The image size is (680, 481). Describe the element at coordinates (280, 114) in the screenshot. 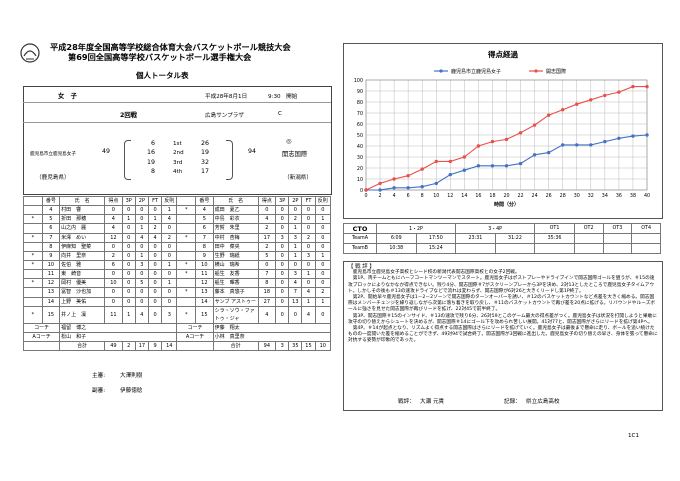

I see `game-court: C` at that location.